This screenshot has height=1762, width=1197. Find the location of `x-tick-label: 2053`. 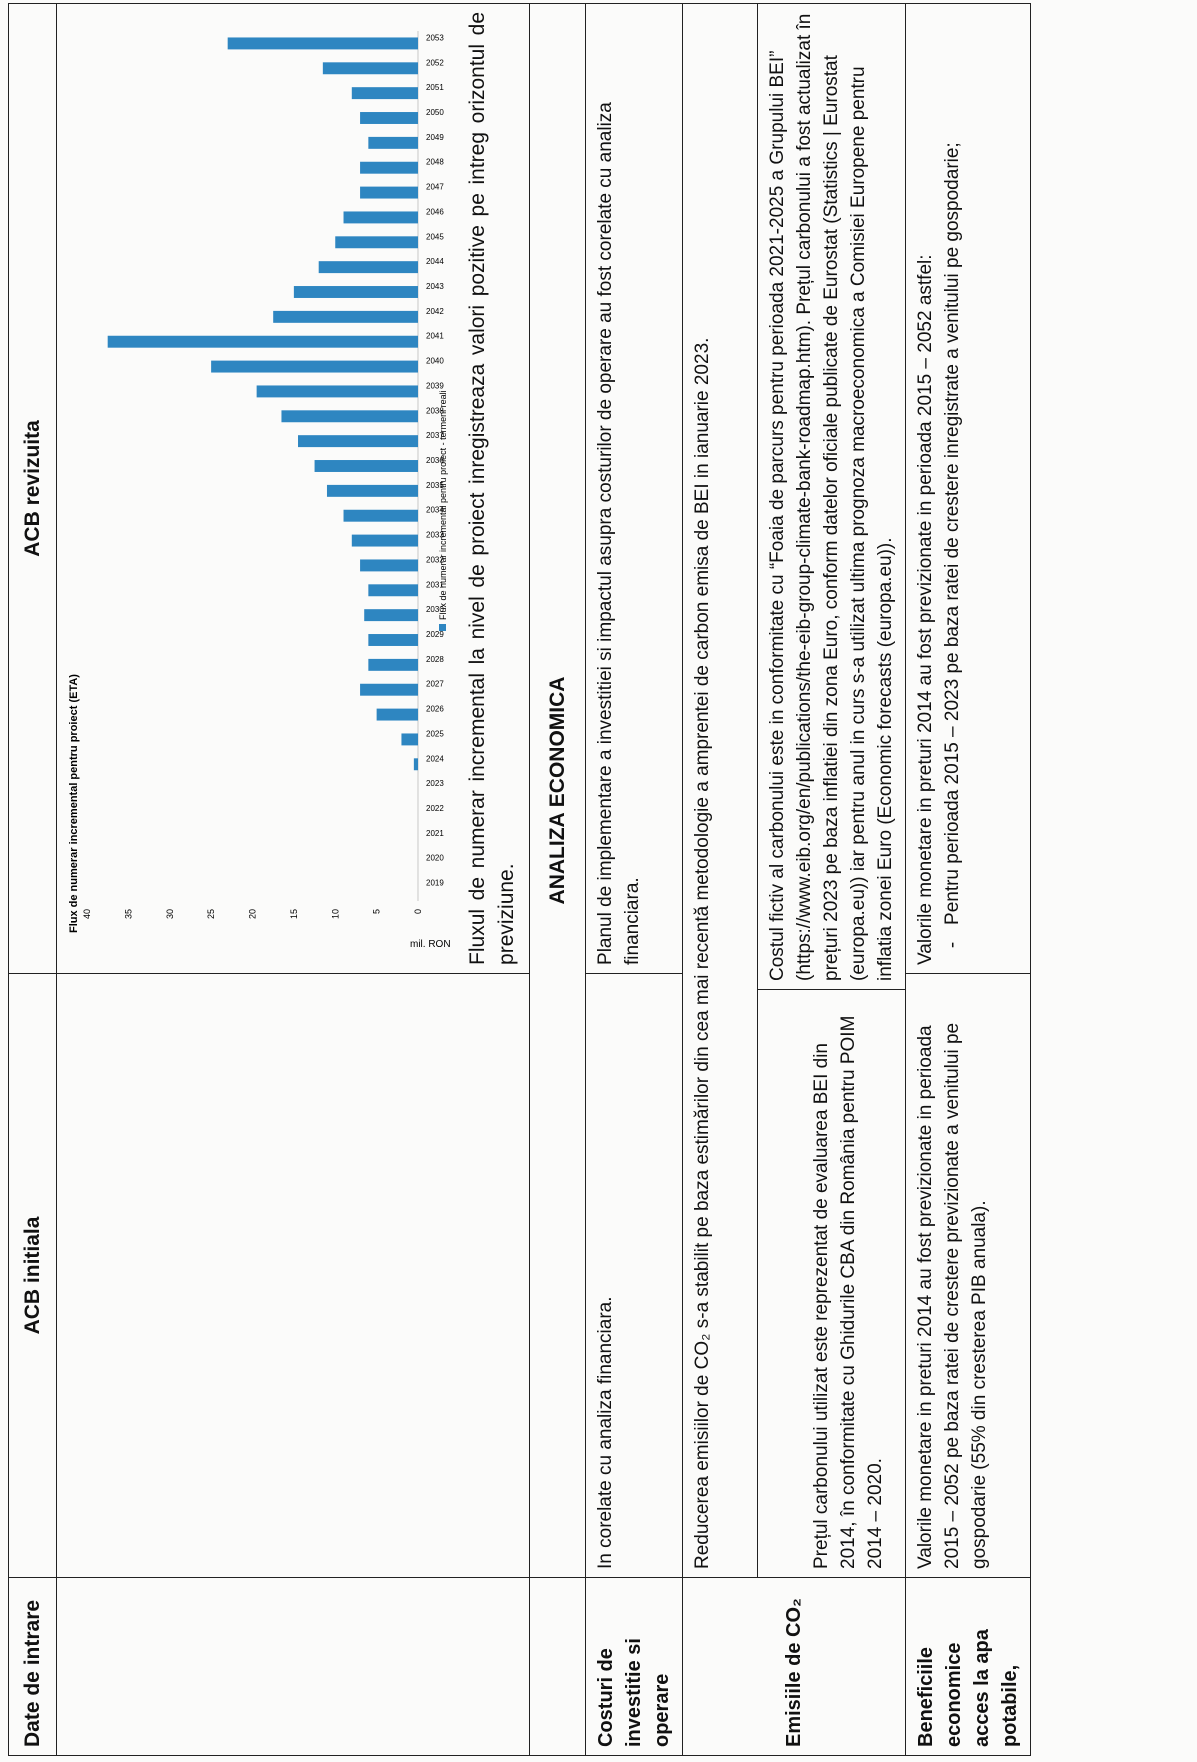

x-tick-label: 2053 is located at coordinates (435, 37).